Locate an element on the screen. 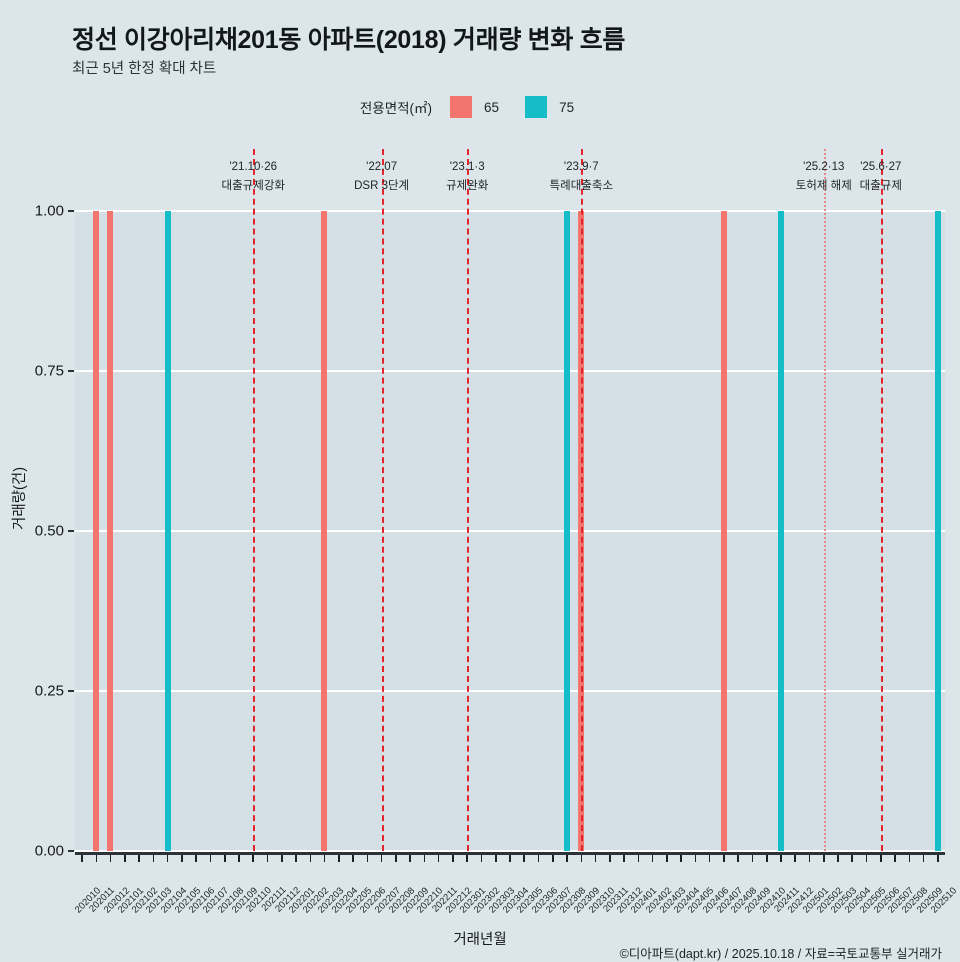 The image size is (960, 962). annotation-date: '25.6·27 is located at coordinates (881, 167).